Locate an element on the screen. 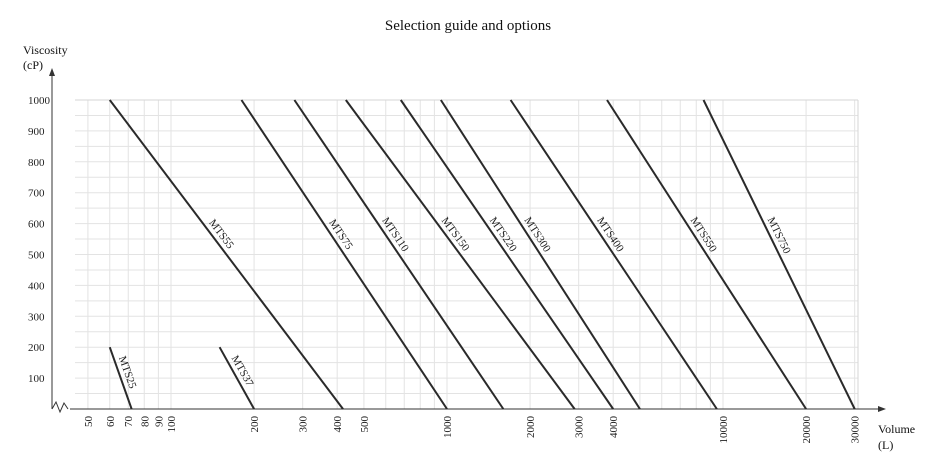 This screenshot has width=936, height=472. y-tick-label: 100 is located at coordinates (36, 379).